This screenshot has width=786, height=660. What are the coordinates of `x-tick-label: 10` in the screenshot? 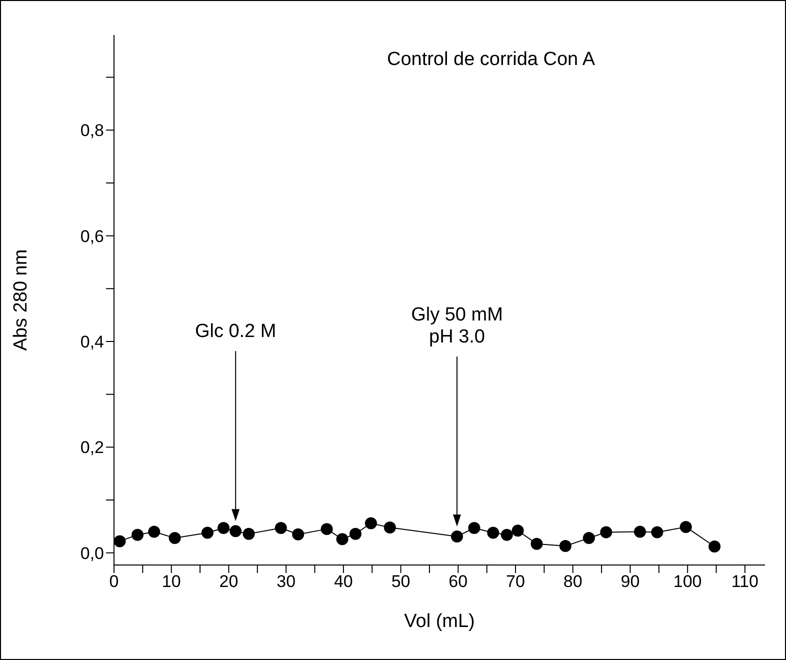 It's located at (171, 582).